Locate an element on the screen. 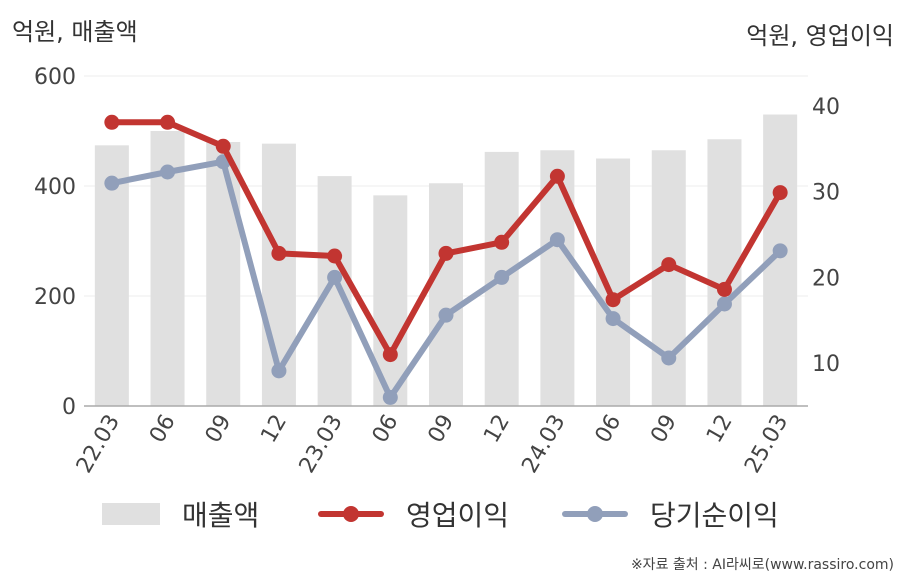 The width and height of the screenshot is (908, 580). legend-item-operating: 영업이익 is located at coordinates (413, 514).